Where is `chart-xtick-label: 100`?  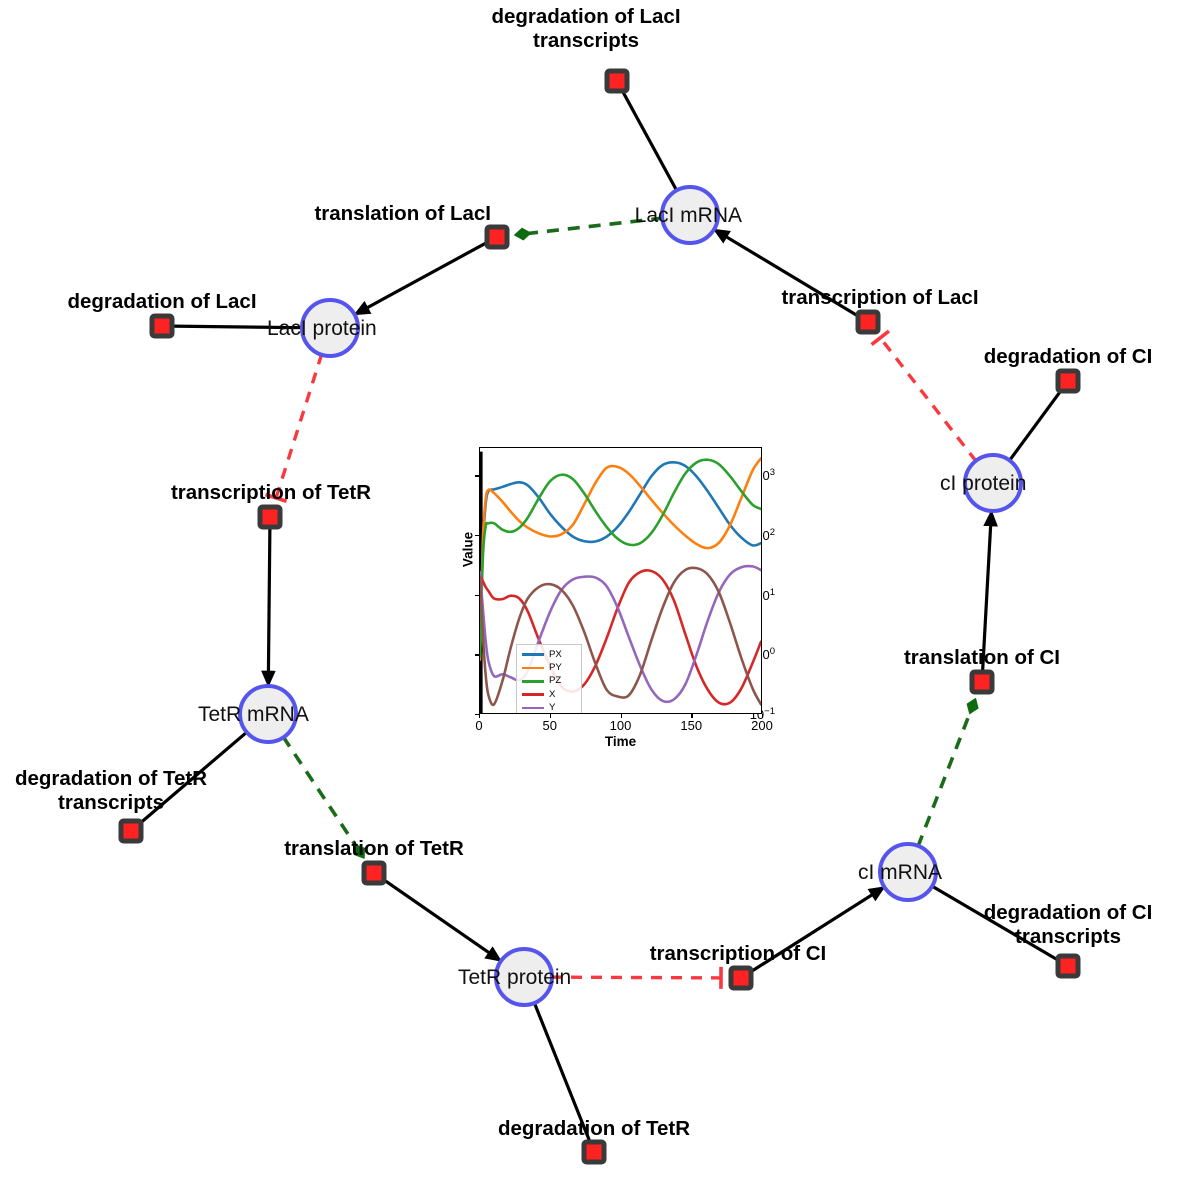 chart-xtick-label: 100 is located at coordinates (620, 725).